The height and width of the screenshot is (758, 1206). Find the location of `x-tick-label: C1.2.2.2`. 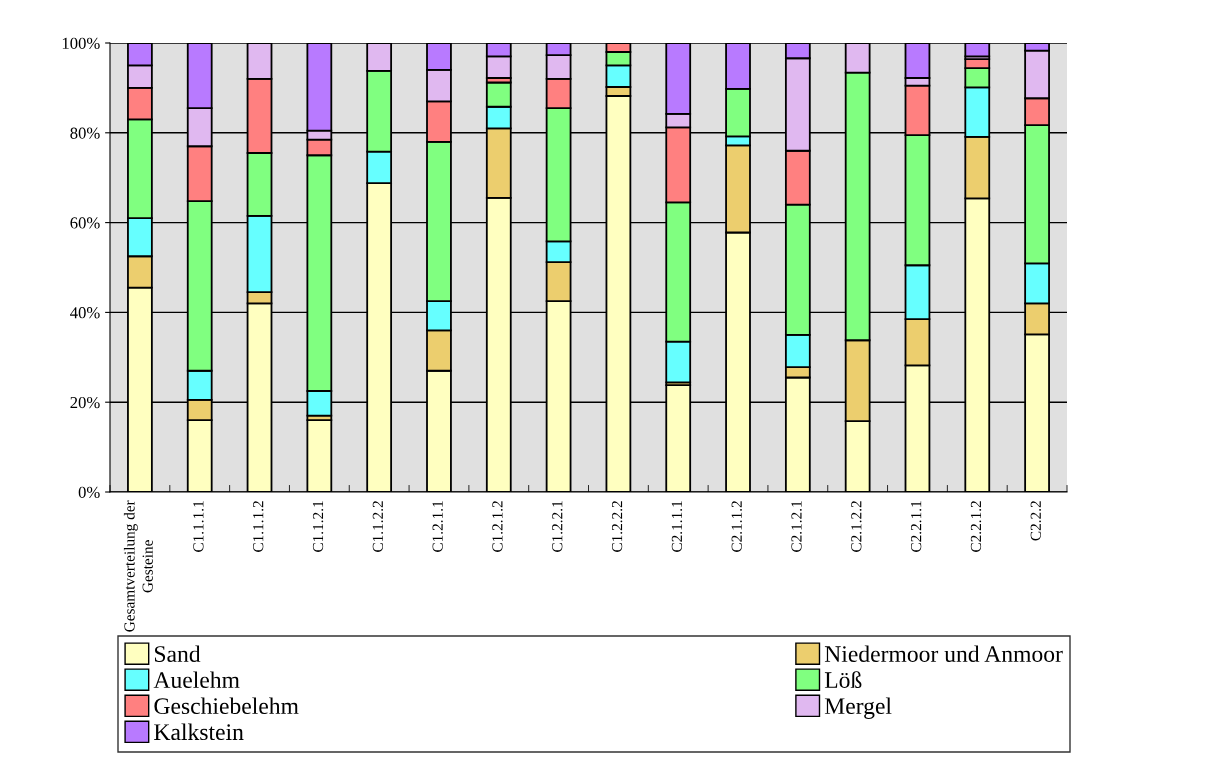

x-tick-label: C1.2.2.2 is located at coordinates (617, 526).